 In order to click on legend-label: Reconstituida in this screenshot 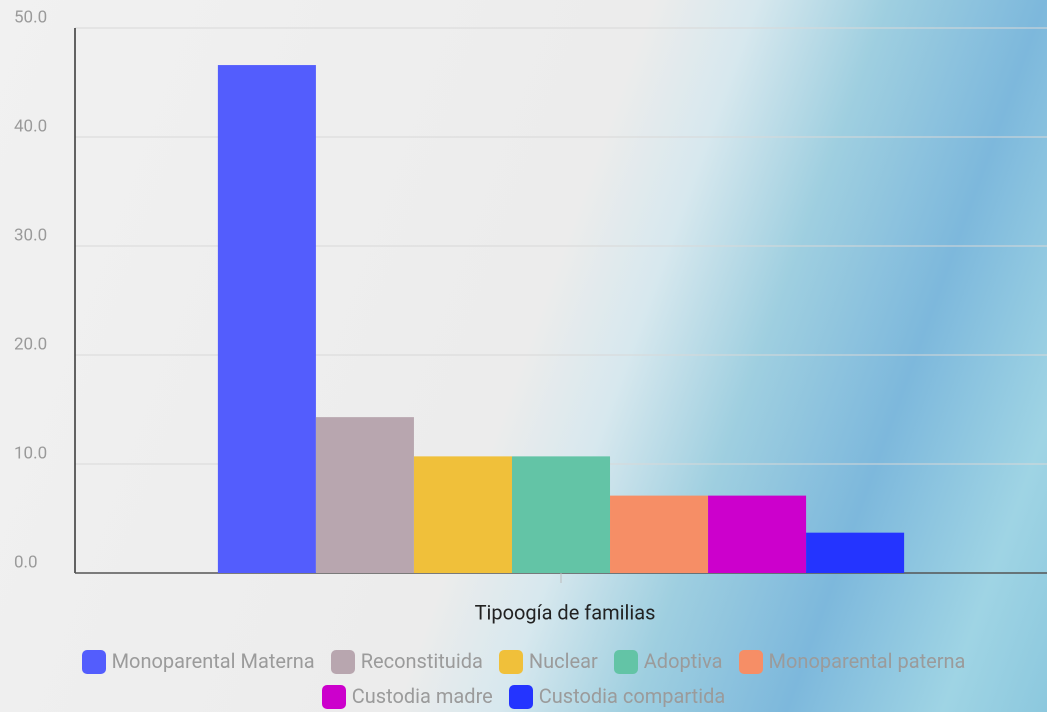, I will do `click(421, 661)`.